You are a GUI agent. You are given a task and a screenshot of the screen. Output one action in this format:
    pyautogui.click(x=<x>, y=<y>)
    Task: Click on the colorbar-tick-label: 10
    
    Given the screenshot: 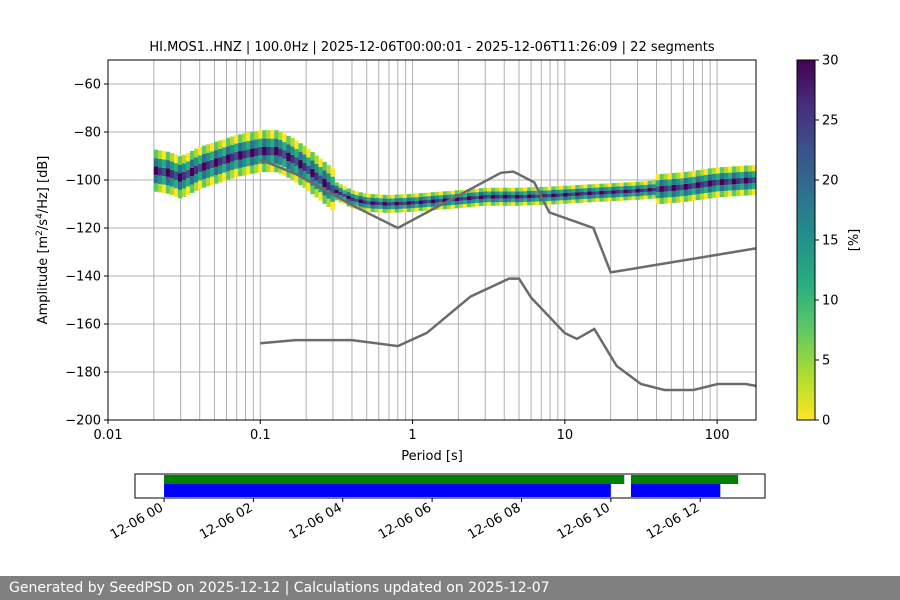 What is the action you would take?
    pyautogui.click(x=830, y=301)
    